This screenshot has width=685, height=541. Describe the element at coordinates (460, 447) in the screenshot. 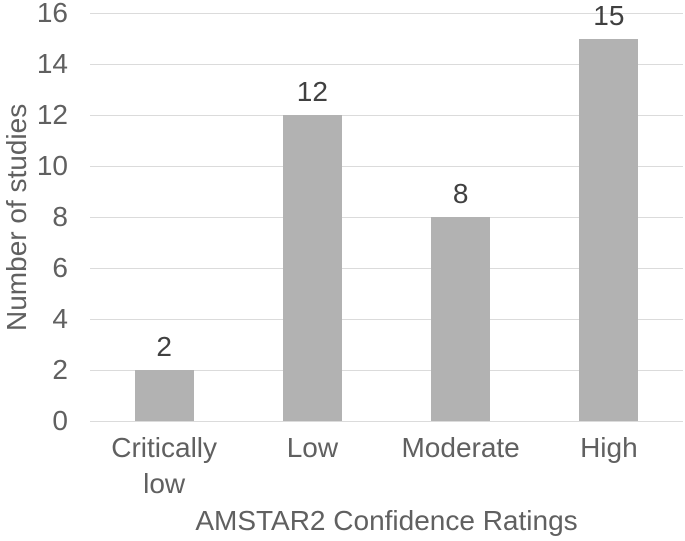

I see `x-category-label: Moderate` at that location.